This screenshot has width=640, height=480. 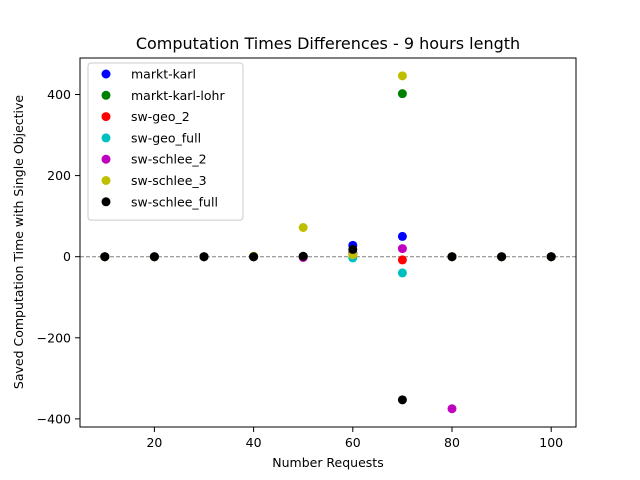 I want to click on legend-entry: sw-schlee_2, so click(x=154, y=159).